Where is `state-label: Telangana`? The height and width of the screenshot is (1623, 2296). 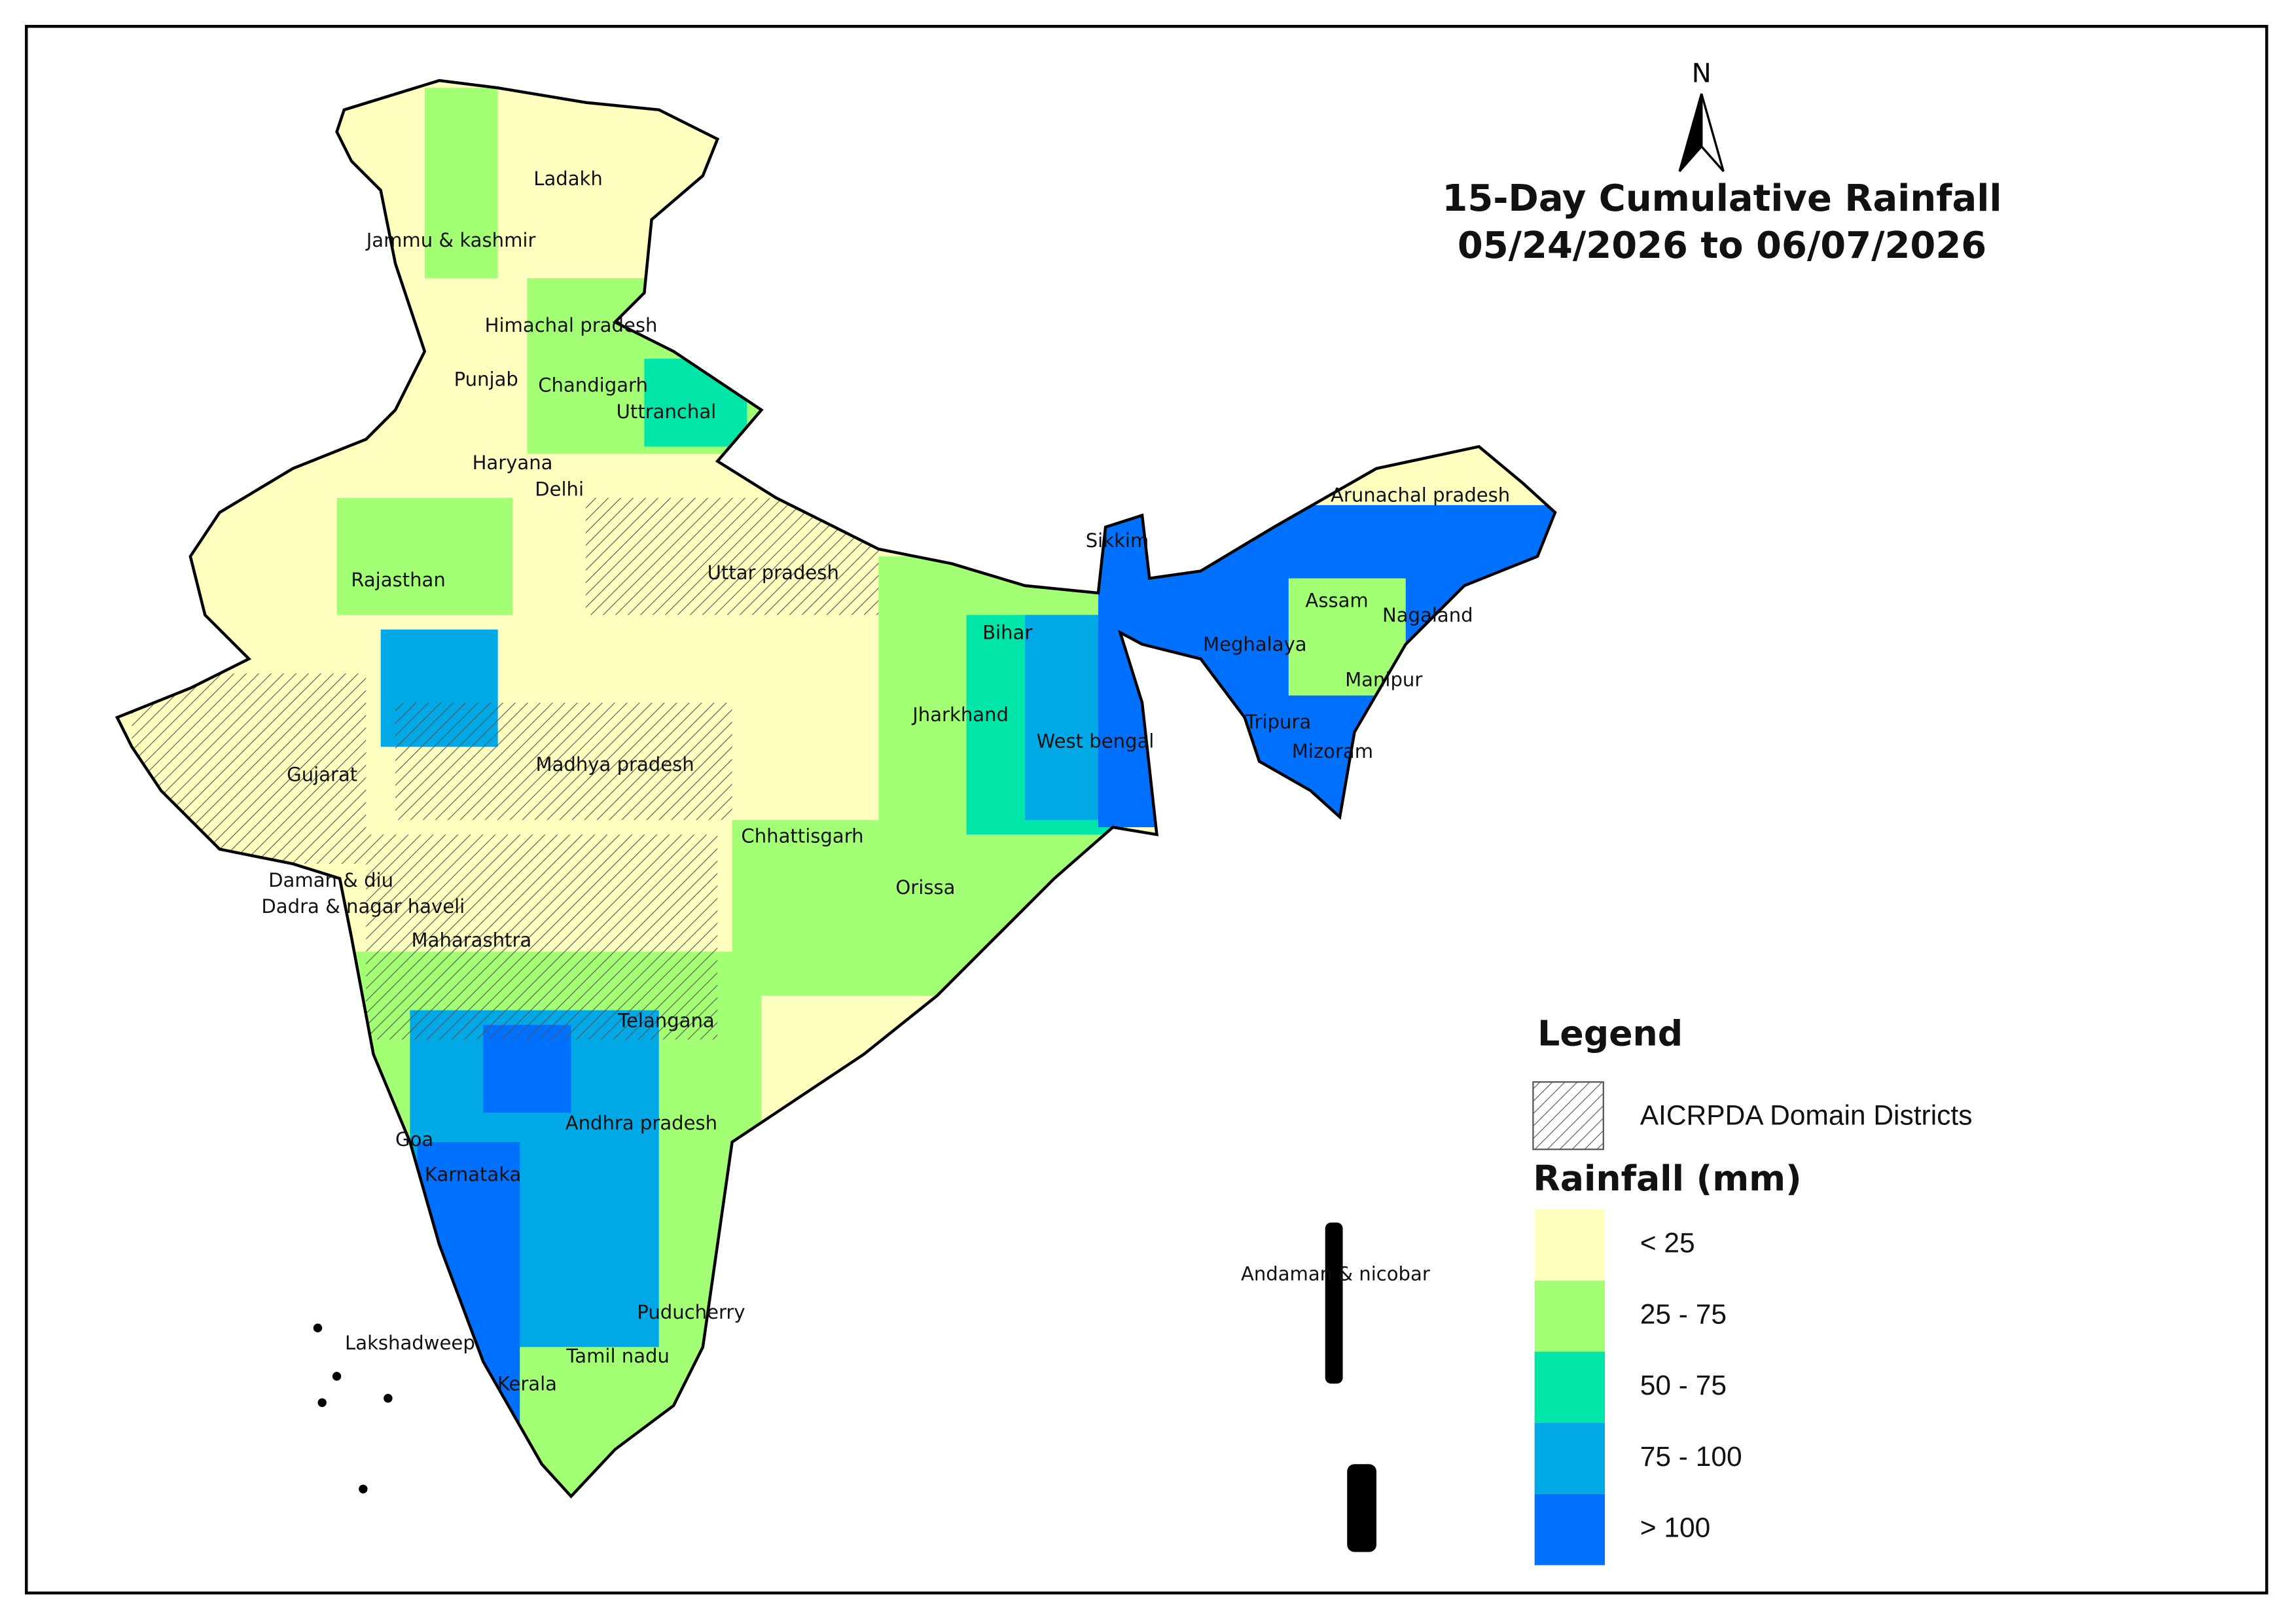
state-label: Telangana is located at coordinates (666, 1021).